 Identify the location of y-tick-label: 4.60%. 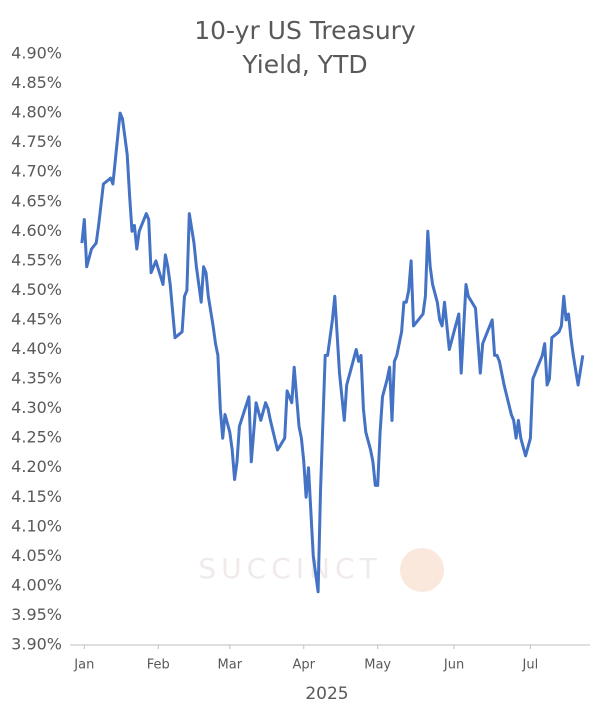
(36, 230).